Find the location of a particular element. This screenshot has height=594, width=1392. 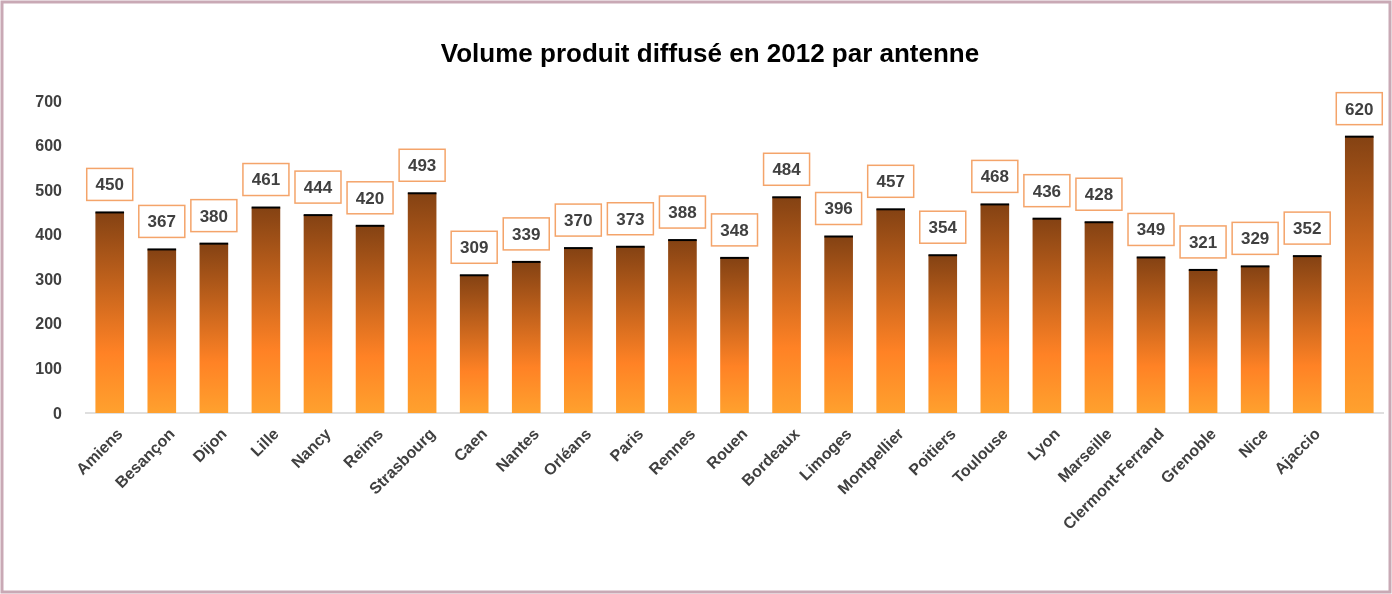

data-label: 370 is located at coordinates (578, 221).